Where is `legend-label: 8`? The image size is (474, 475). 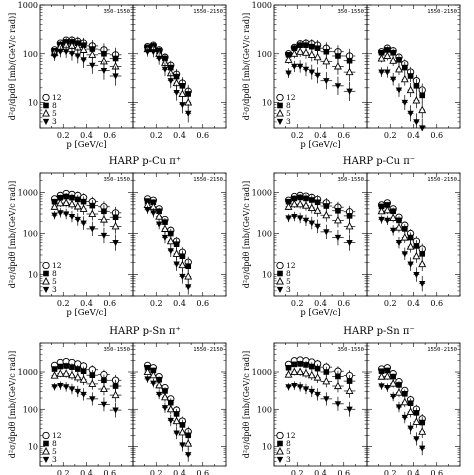 legend-label: 8 is located at coordinates (54, 273).